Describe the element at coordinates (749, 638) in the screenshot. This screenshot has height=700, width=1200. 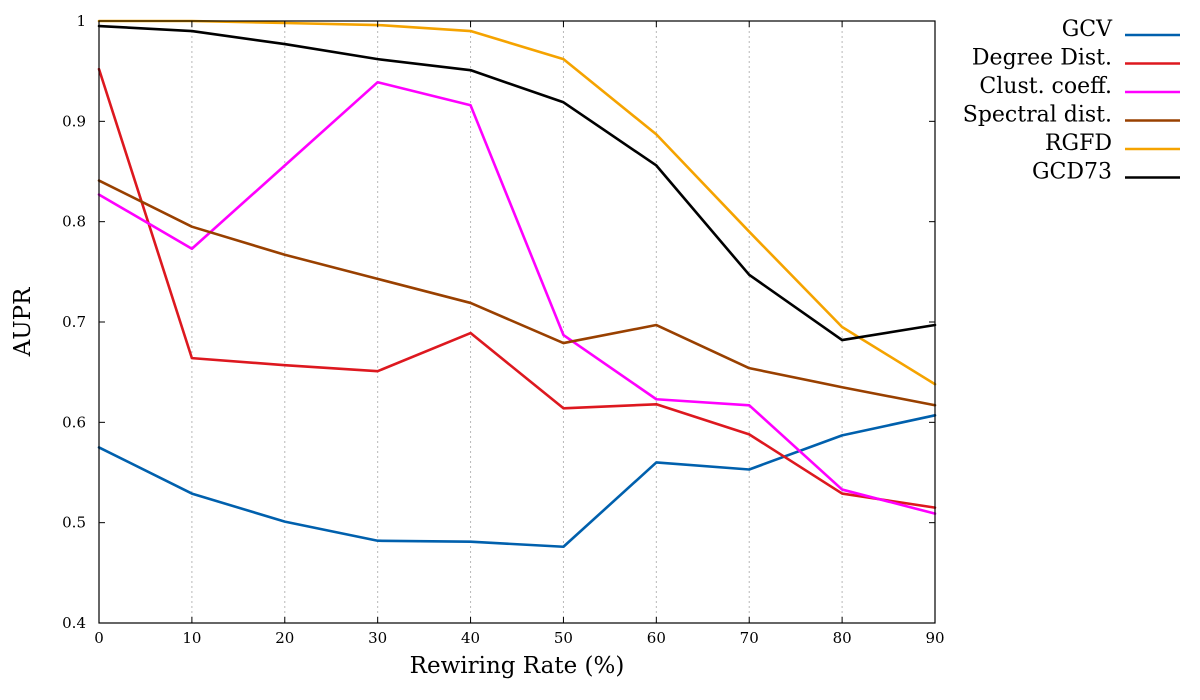
I see `x-tick-label: 70` at that location.